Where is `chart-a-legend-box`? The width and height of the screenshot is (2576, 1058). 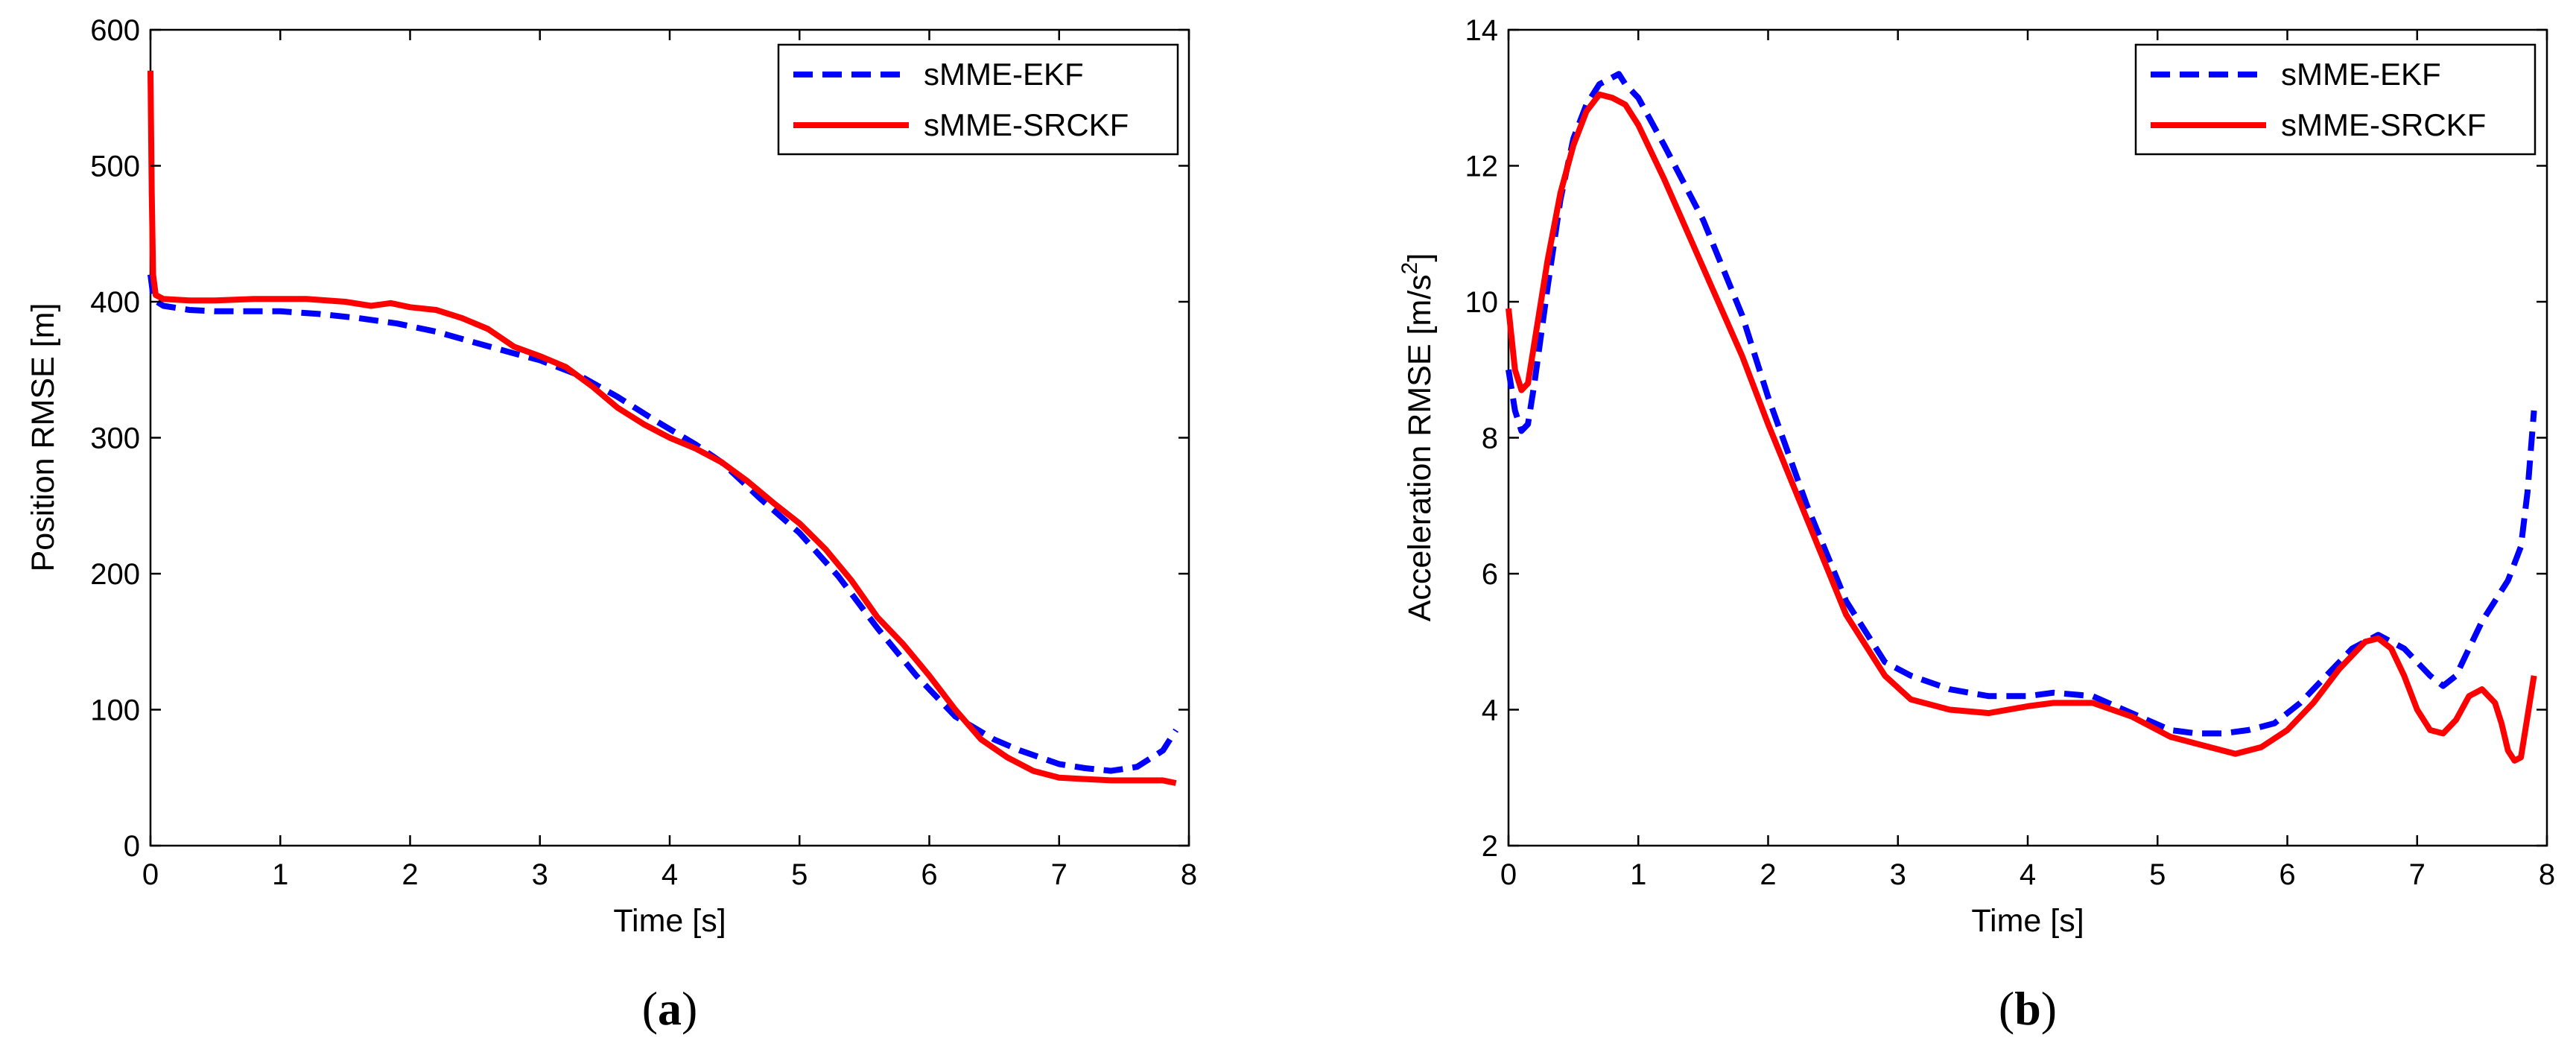
chart-a-legend-box is located at coordinates (978, 99).